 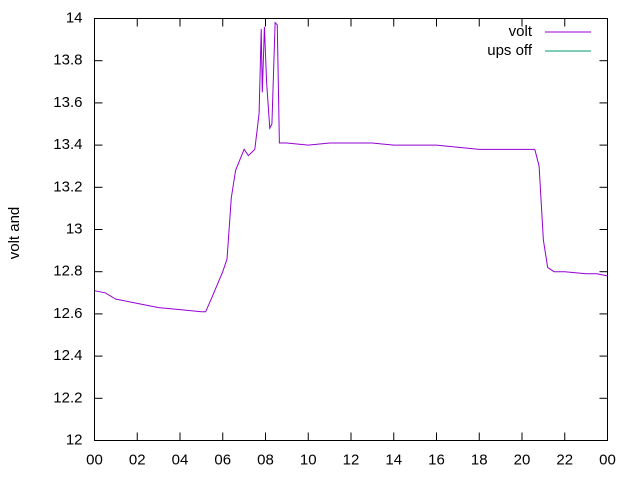 What do you see at coordinates (67, 60) in the screenshot?
I see `y-tick-label: 13.8` at bounding box center [67, 60].